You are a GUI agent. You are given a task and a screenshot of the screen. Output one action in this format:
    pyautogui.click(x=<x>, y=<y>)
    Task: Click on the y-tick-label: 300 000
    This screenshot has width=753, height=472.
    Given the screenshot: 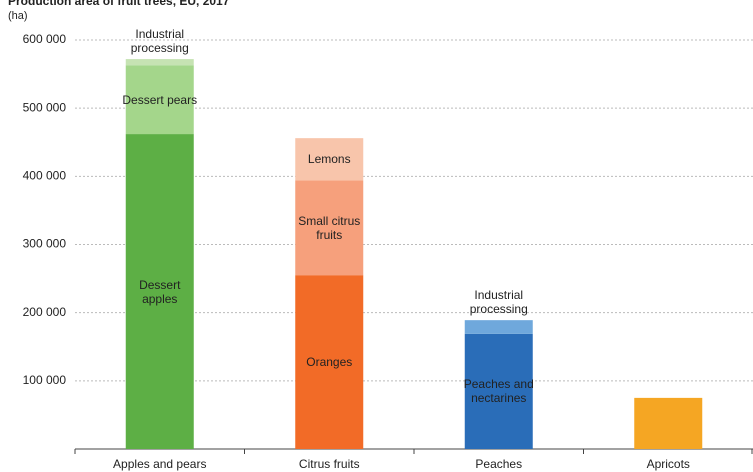 What is the action you would take?
    pyautogui.click(x=45, y=244)
    